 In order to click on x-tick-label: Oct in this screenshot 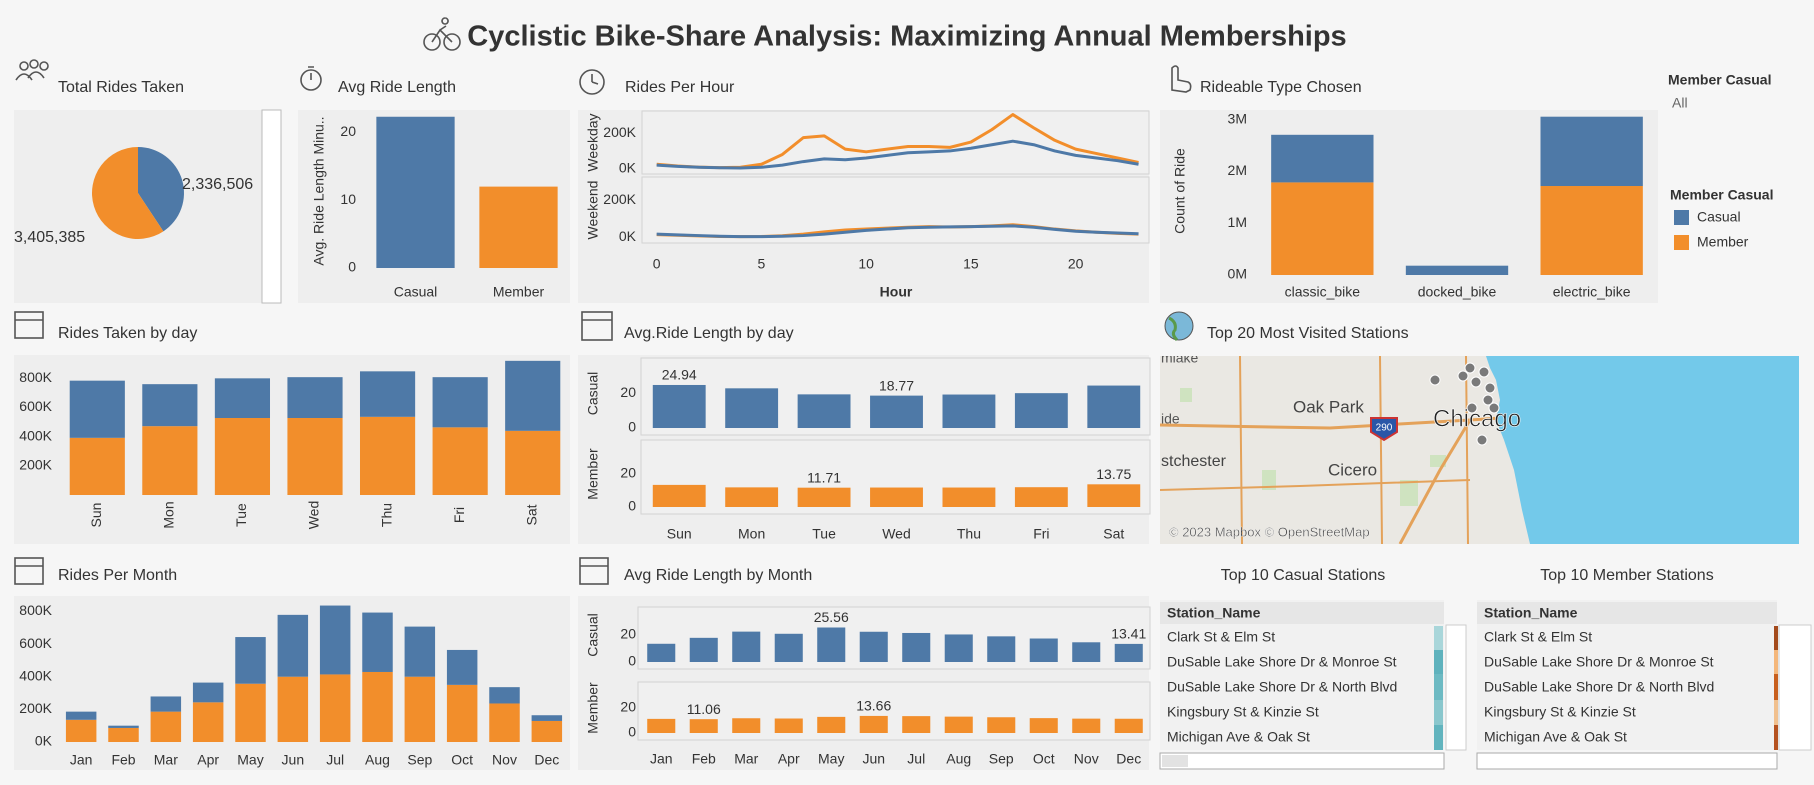, I will do `click(462, 760)`.